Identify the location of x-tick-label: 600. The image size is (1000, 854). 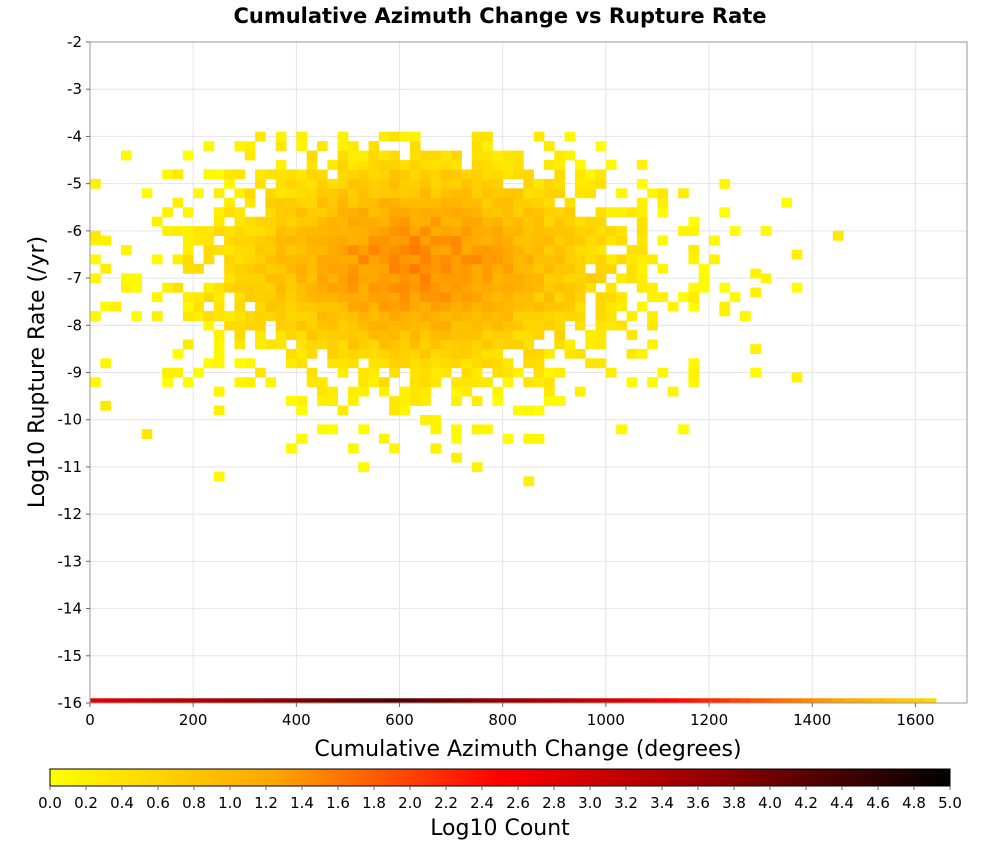
(399, 720).